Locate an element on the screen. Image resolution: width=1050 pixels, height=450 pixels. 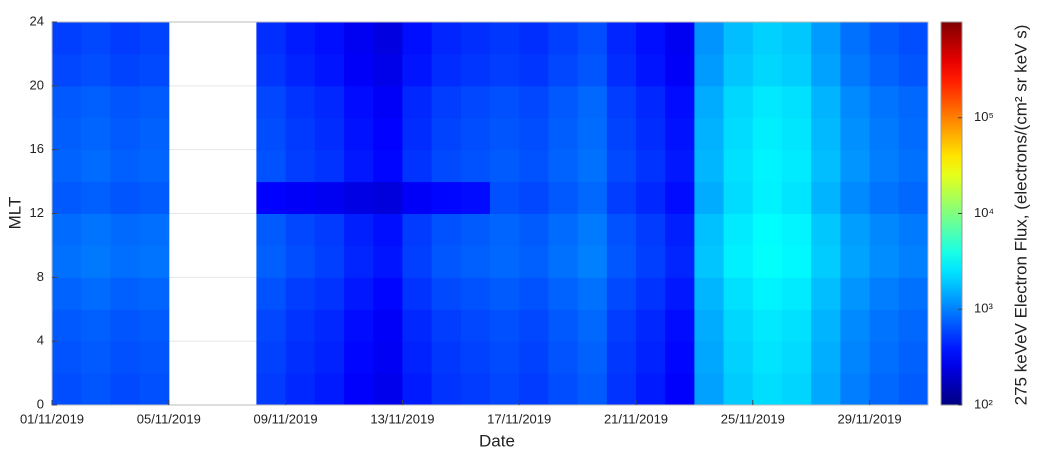
x-tick-label: 25/11/2019 is located at coordinates (753, 418).